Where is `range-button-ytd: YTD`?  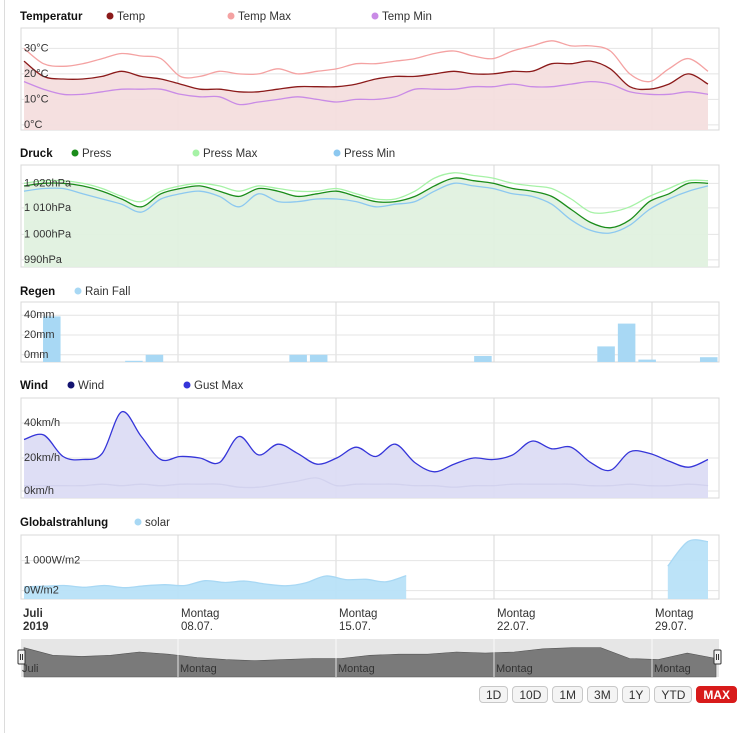 range-button-ytd: YTD is located at coordinates (673, 694).